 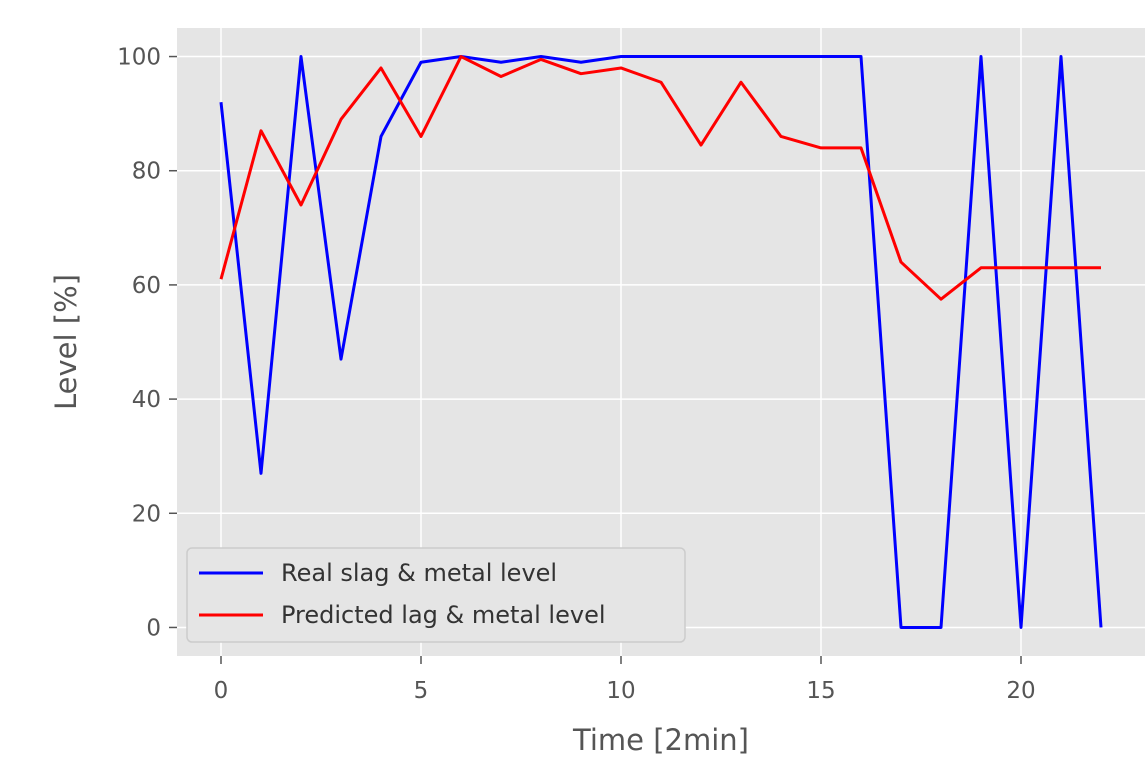 What do you see at coordinates (66, 342) in the screenshot?
I see `y-axis-label: Level [%]` at bounding box center [66, 342].